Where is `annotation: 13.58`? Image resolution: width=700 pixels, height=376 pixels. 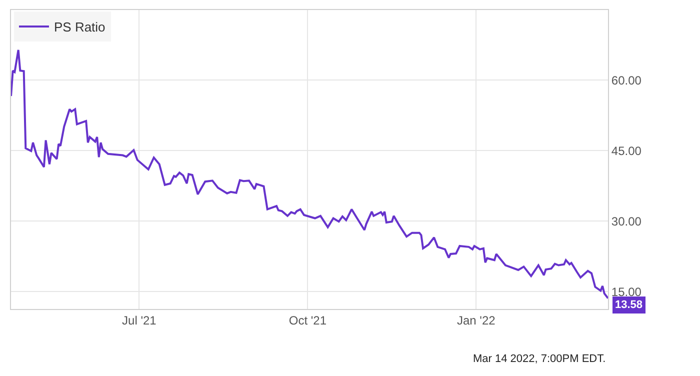 annotation: 13.58 is located at coordinates (629, 305).